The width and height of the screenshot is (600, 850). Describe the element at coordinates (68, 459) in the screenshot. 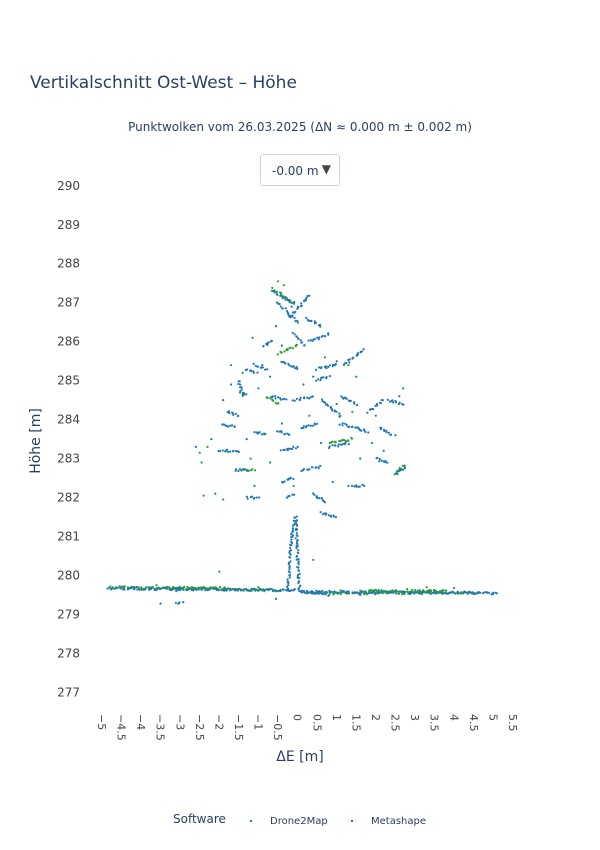

I see `y-tick-label: 283` at that location.